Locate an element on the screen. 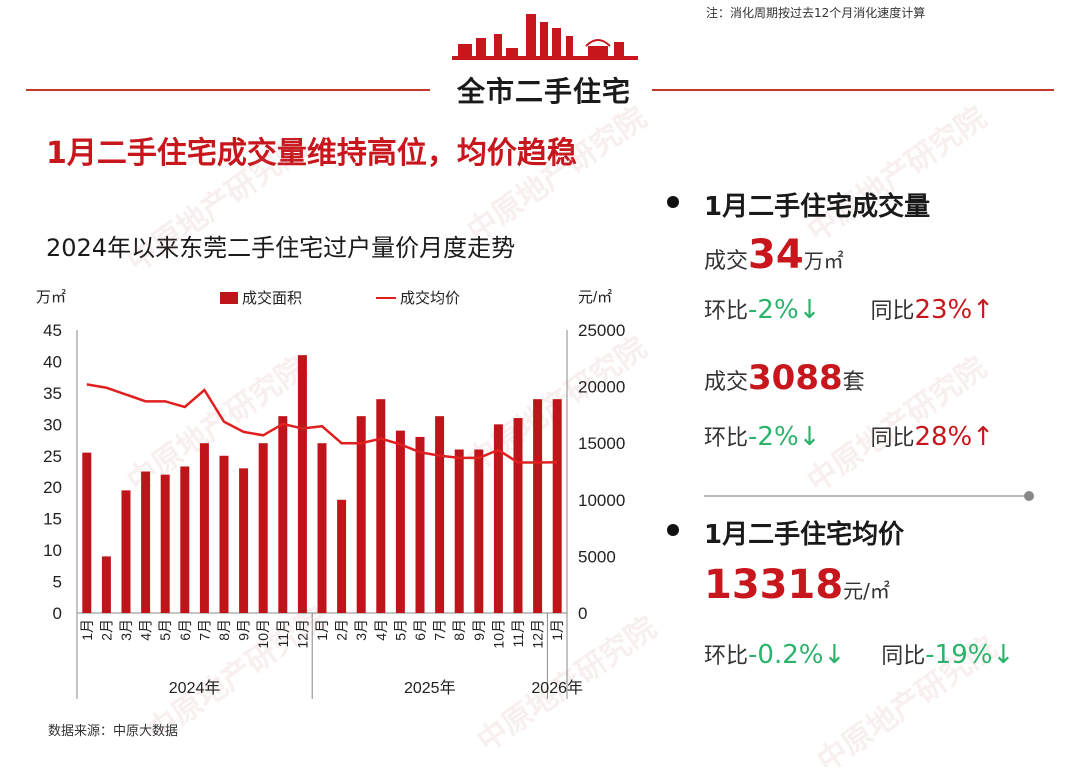  divider-dot-icon is located at coordinates (1029, 496).